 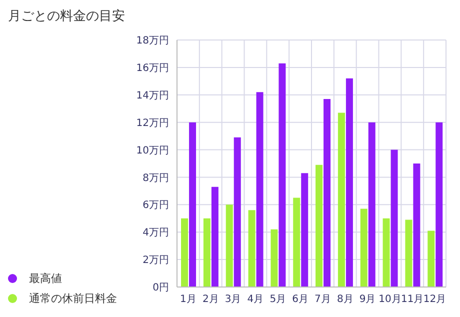 I want to click on legend-label: 最高値, so click(x=45, y=278).